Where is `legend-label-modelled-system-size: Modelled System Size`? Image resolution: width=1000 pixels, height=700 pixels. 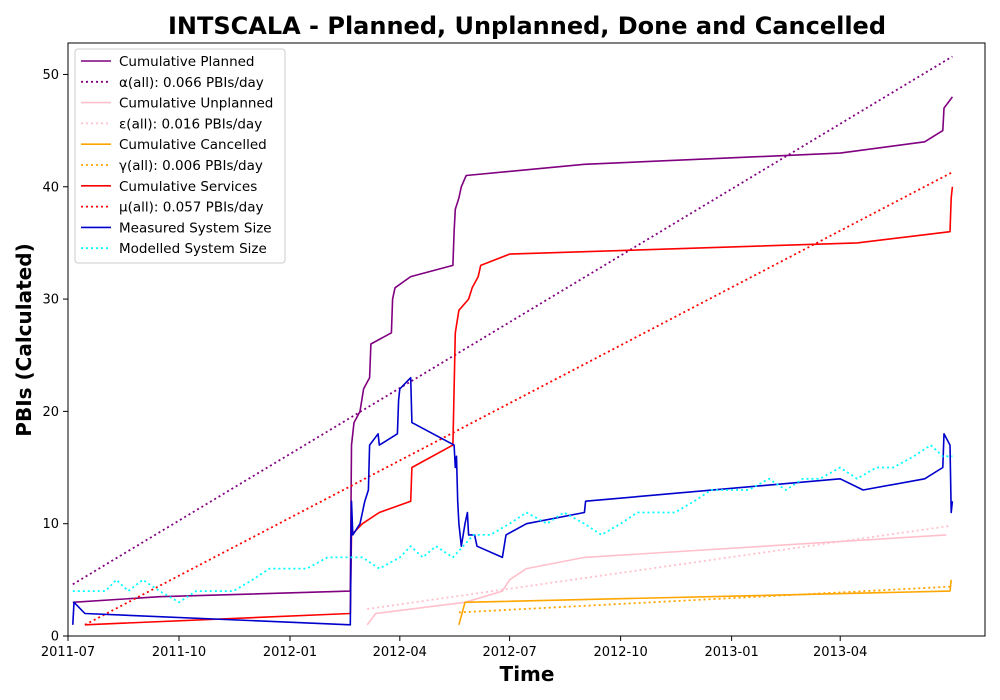 legend-label-modelled-system-size: Modelled System Size is located at coordinates (193, 249).